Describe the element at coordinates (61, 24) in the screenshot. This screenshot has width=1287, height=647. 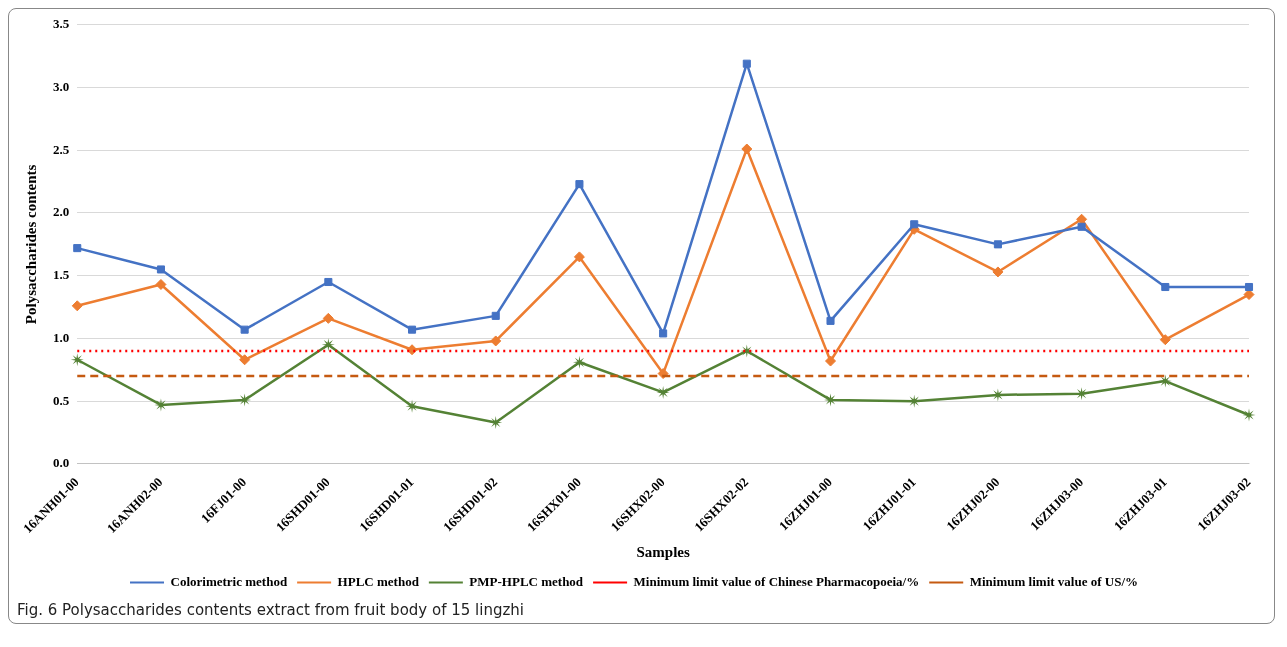
I see `y-tick-label: 3.5` at that location.